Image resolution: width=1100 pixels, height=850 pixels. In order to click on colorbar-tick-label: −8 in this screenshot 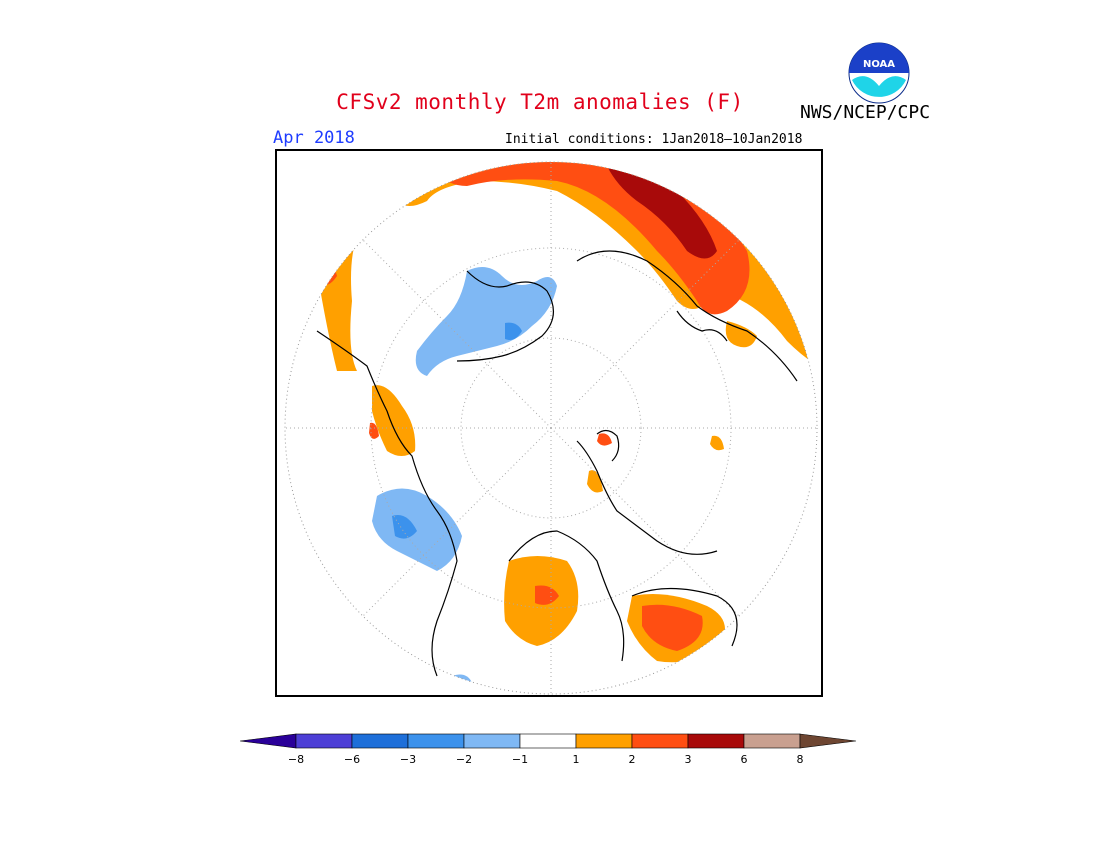, I will do `click(296, 759)`.